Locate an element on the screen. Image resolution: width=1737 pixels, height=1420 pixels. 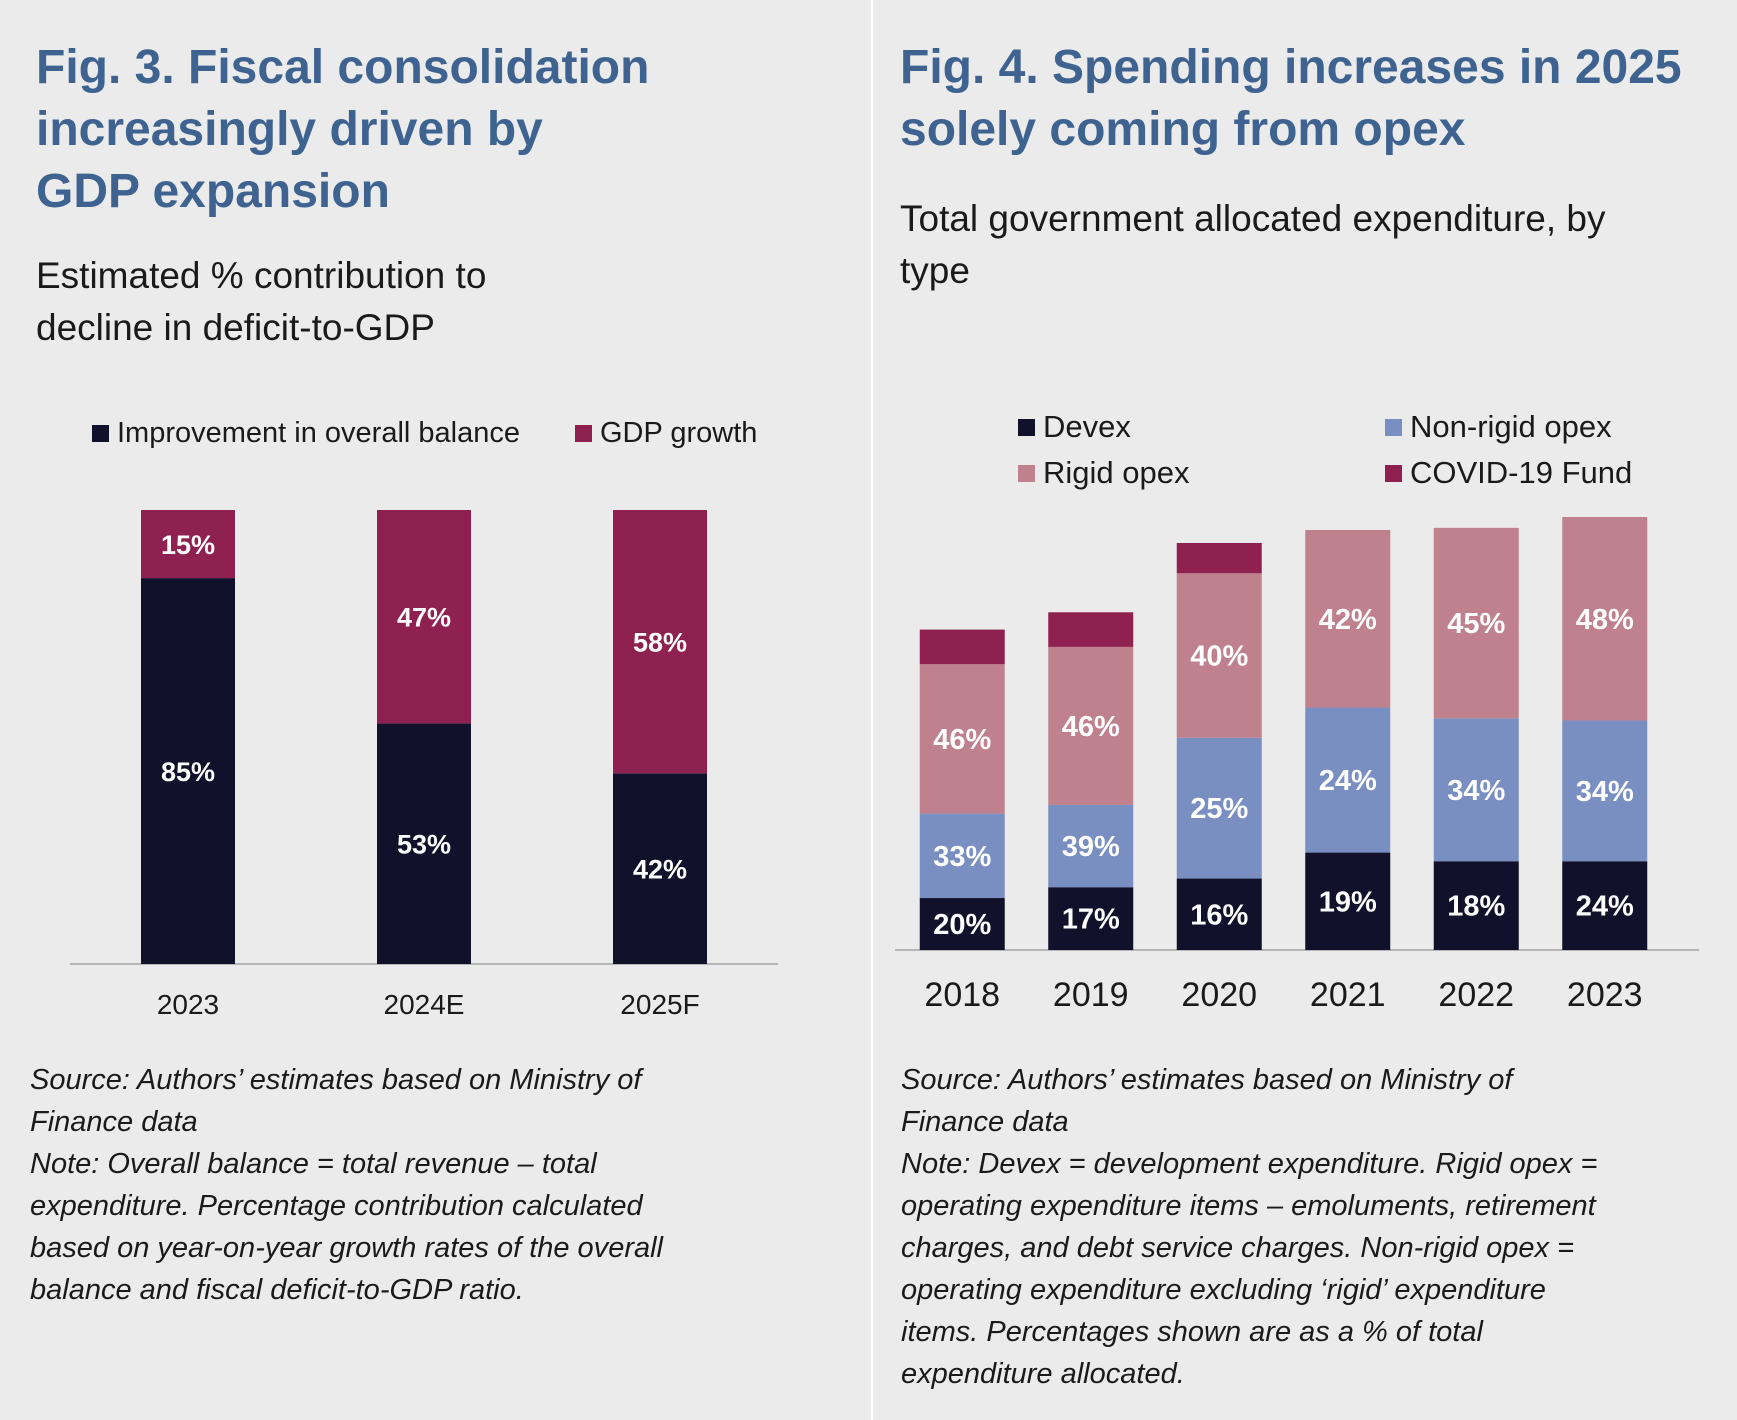
data-label: 85% is located at coordinates (188, 772).